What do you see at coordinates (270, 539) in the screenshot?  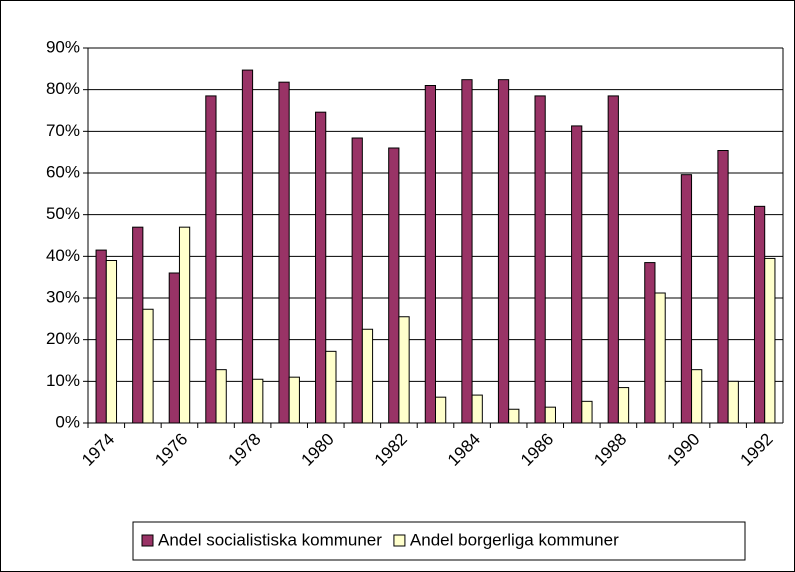 I see `legend-label: Andel socialistiska kommuner` at bounding box center [270, 539].